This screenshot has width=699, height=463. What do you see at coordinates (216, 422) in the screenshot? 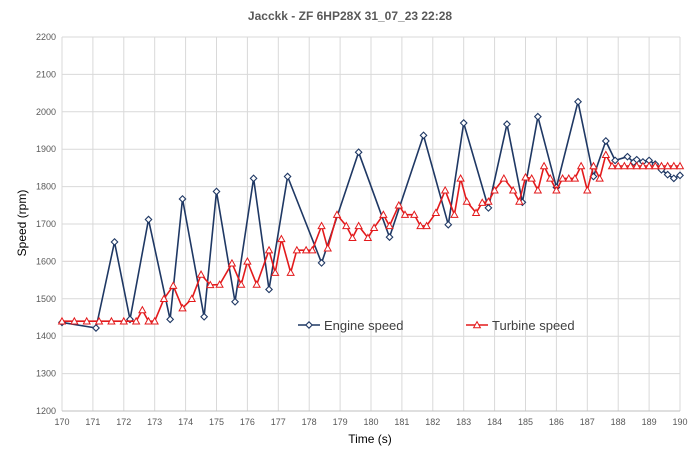
I see `x-tick-label: 175` at bounding box center [216, 422].